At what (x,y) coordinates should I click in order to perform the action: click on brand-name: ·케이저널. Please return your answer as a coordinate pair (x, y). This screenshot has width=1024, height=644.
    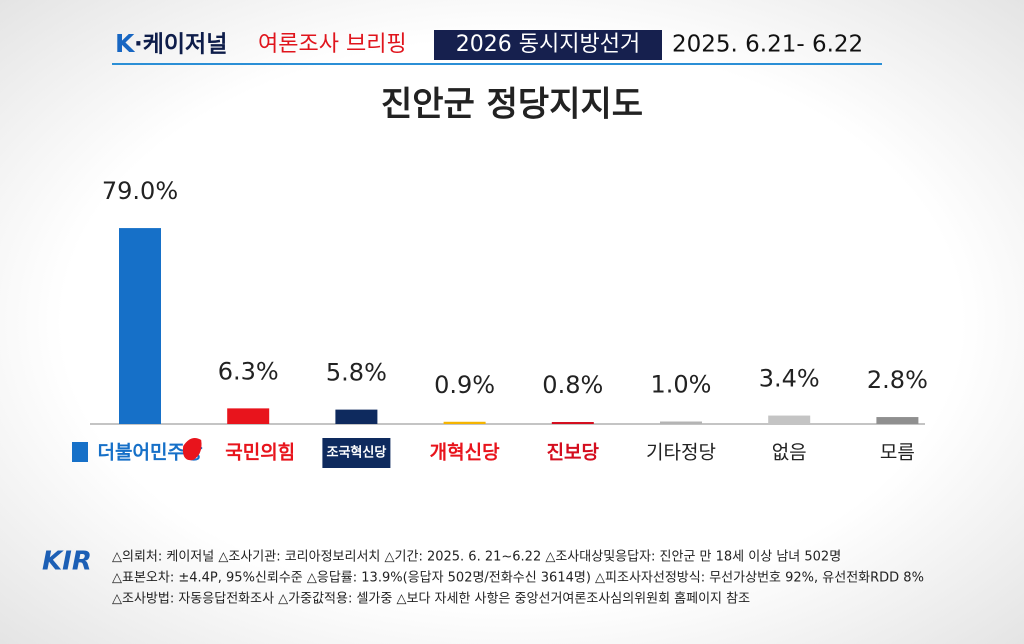
    Looking at the image, I should click on (180, 45).